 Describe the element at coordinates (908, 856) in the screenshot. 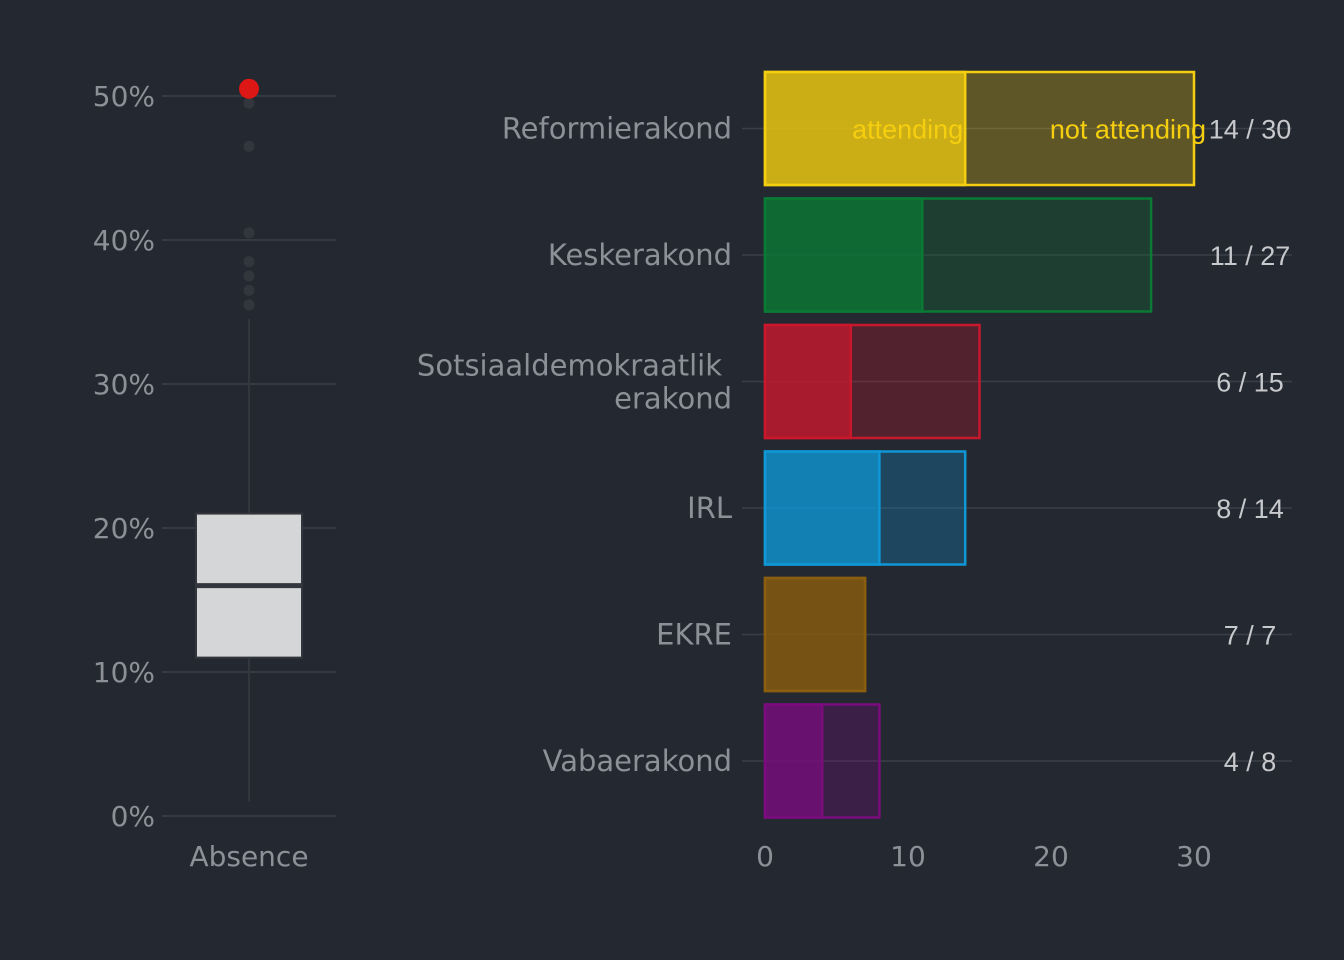

I see `x-tick-label: 10` at that location.